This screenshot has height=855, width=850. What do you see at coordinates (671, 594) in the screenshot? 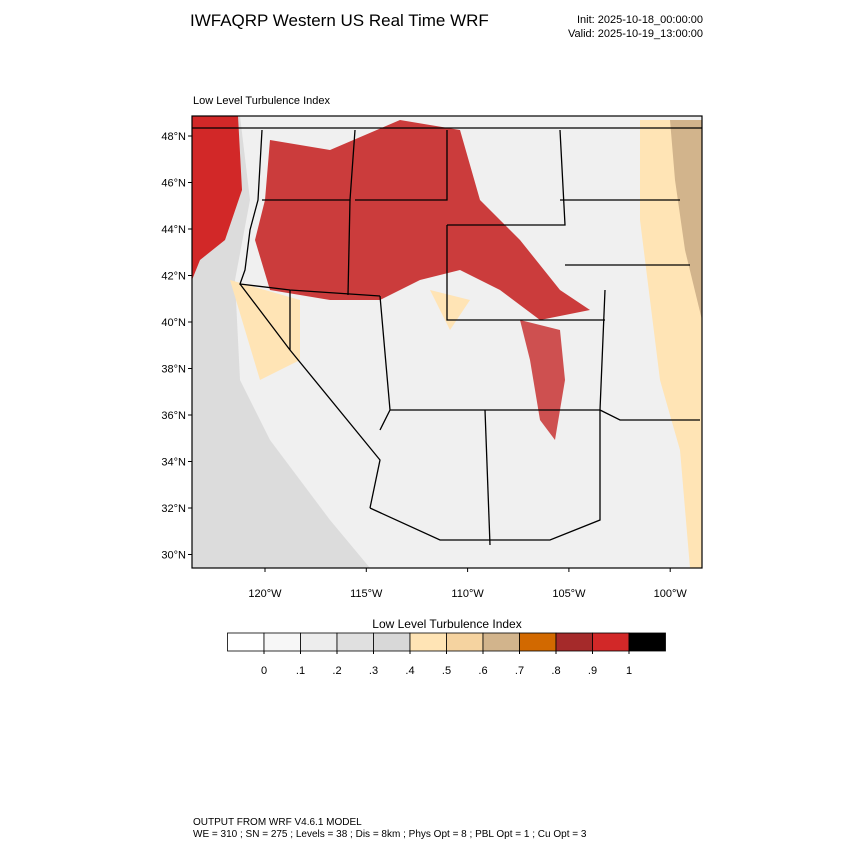
I see `lon-label: 100°W` at bounding box center [671, 594].